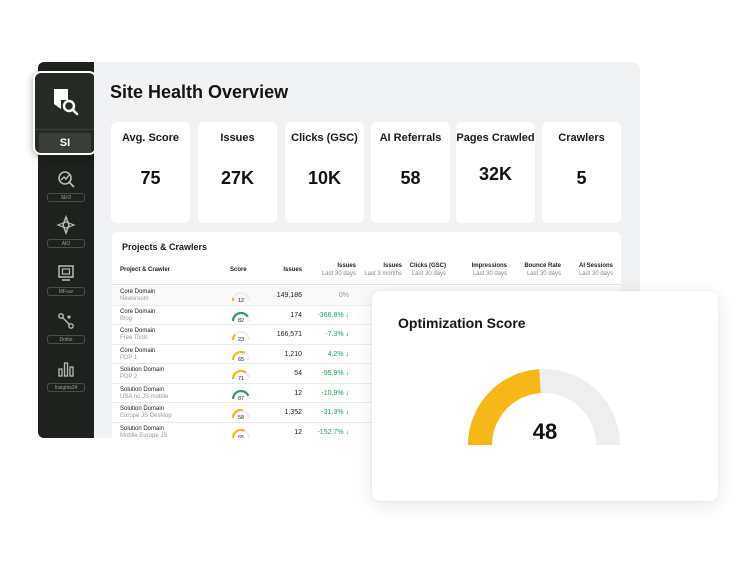 This screenshot has width=750, height=563. What do you see at coordinates (383, 274) in the screenshot?
I see `header-sub: Last 3 months` at bounding box center [383, 274].